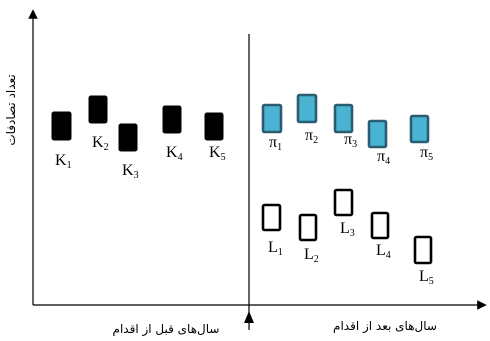  I want to click on label-k-5: K5, so click(217, 153).